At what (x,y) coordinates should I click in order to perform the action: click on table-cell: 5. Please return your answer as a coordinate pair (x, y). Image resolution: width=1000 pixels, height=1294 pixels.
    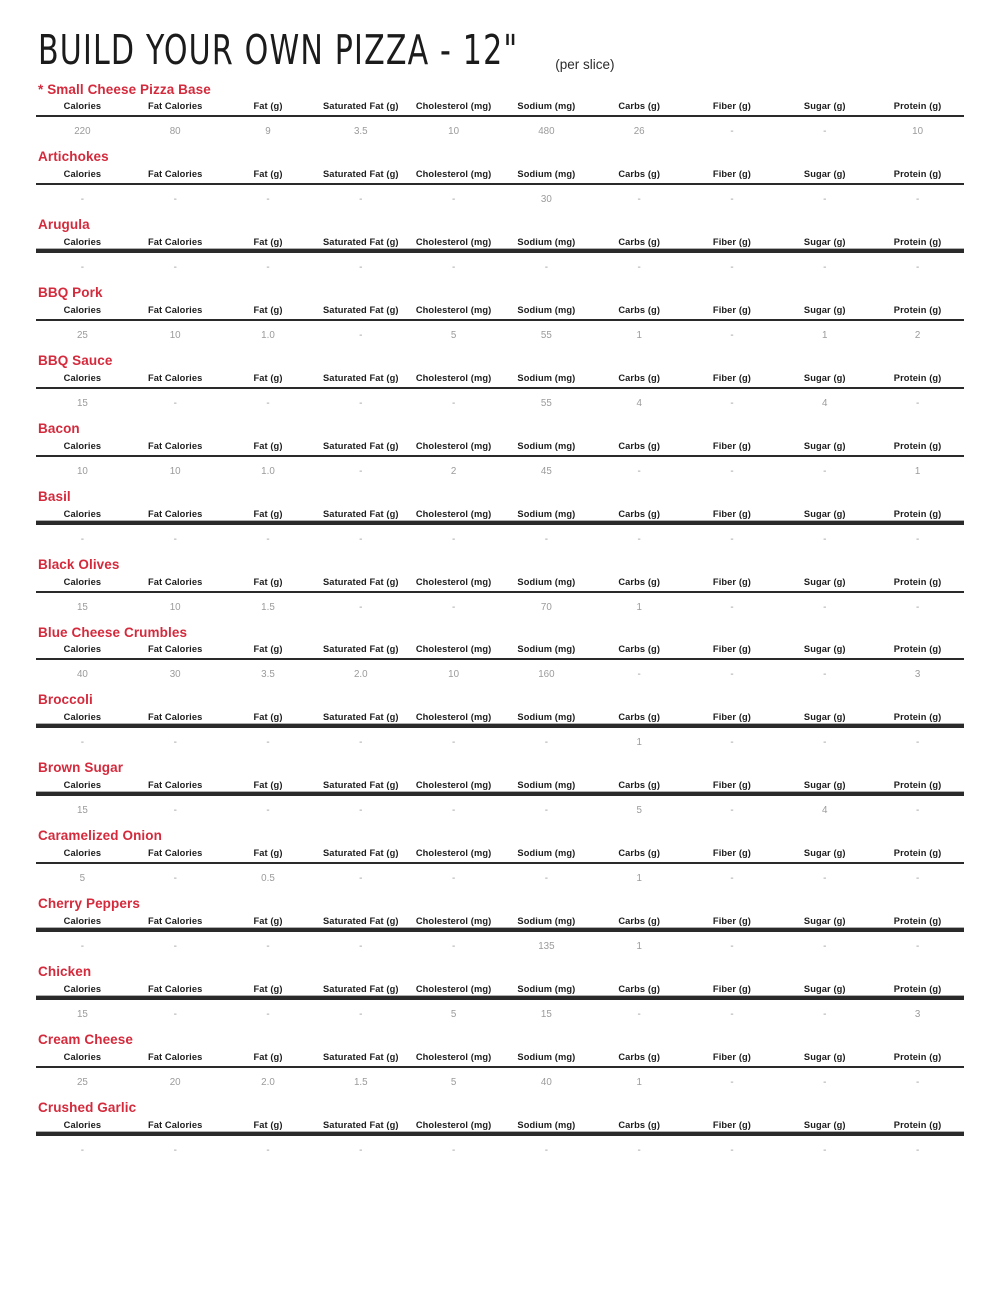
    Looking at the image, I should click on (82, 879).